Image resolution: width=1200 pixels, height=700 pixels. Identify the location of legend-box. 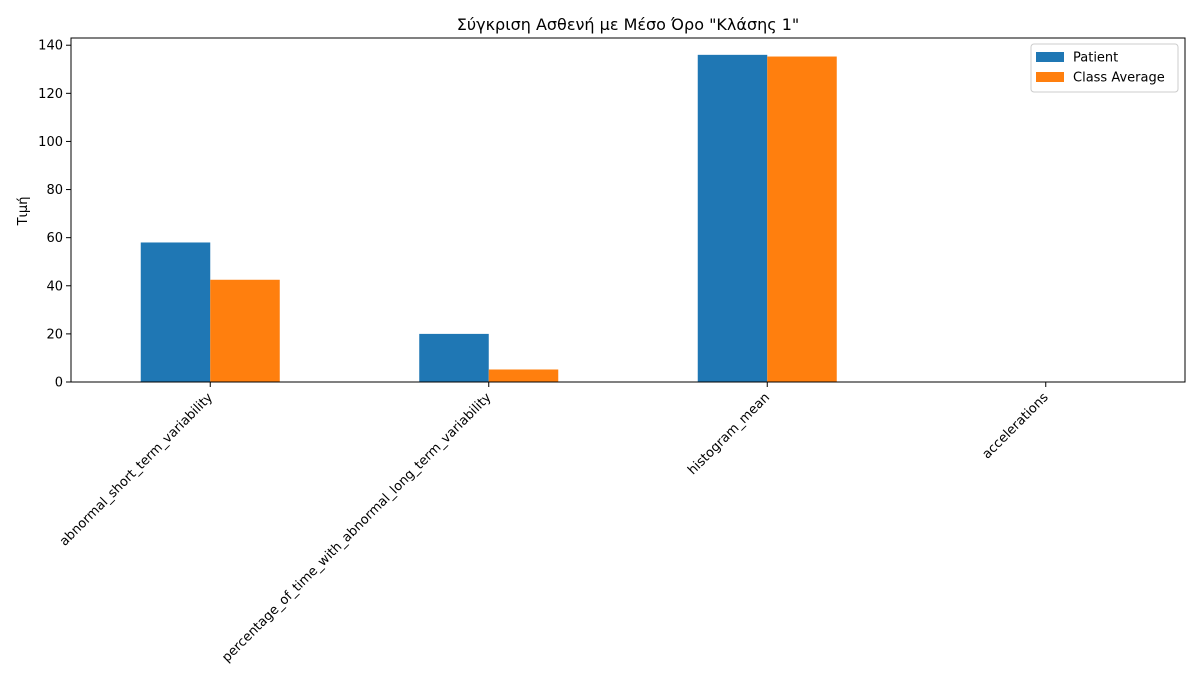
(1104, 68).